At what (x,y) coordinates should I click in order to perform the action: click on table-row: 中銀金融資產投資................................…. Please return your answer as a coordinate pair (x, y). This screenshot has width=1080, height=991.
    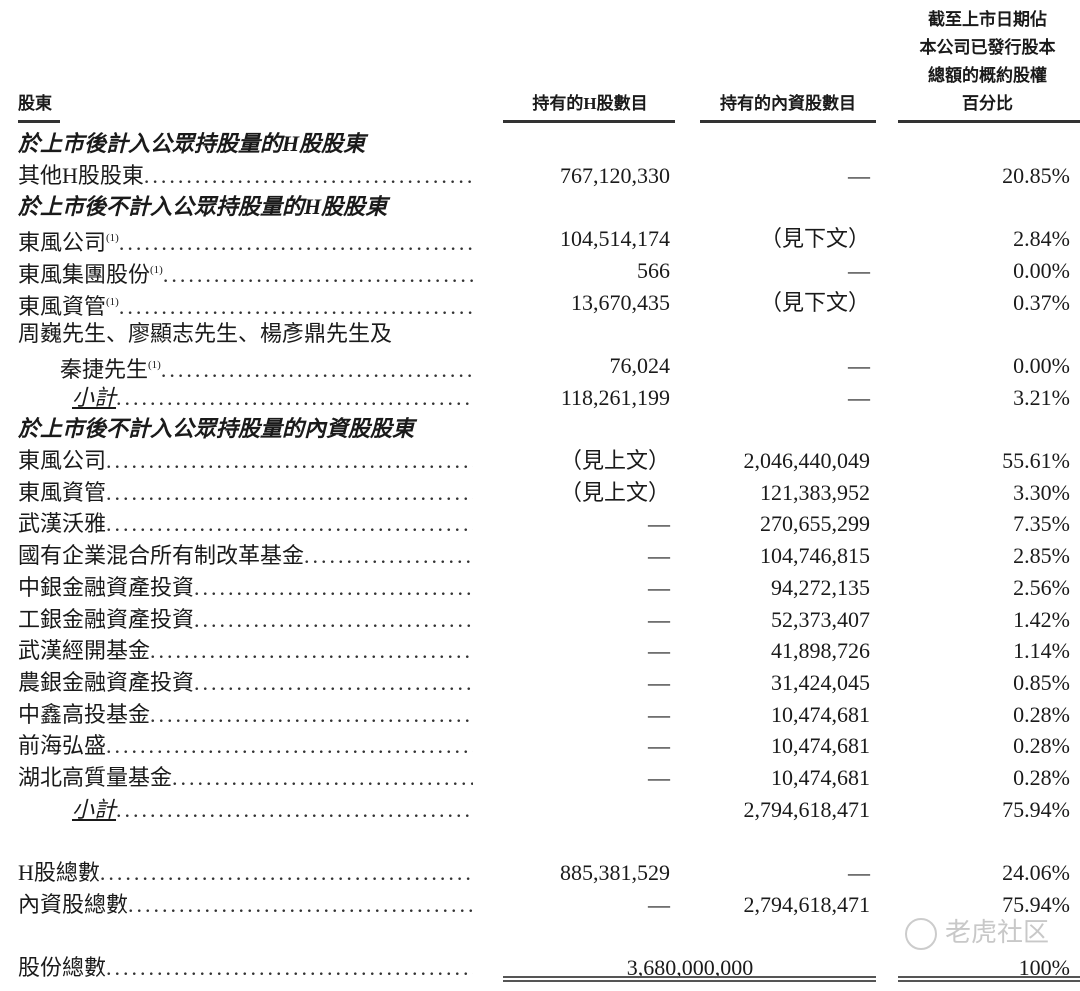
    Looking at the image, I should click on (540, 588).